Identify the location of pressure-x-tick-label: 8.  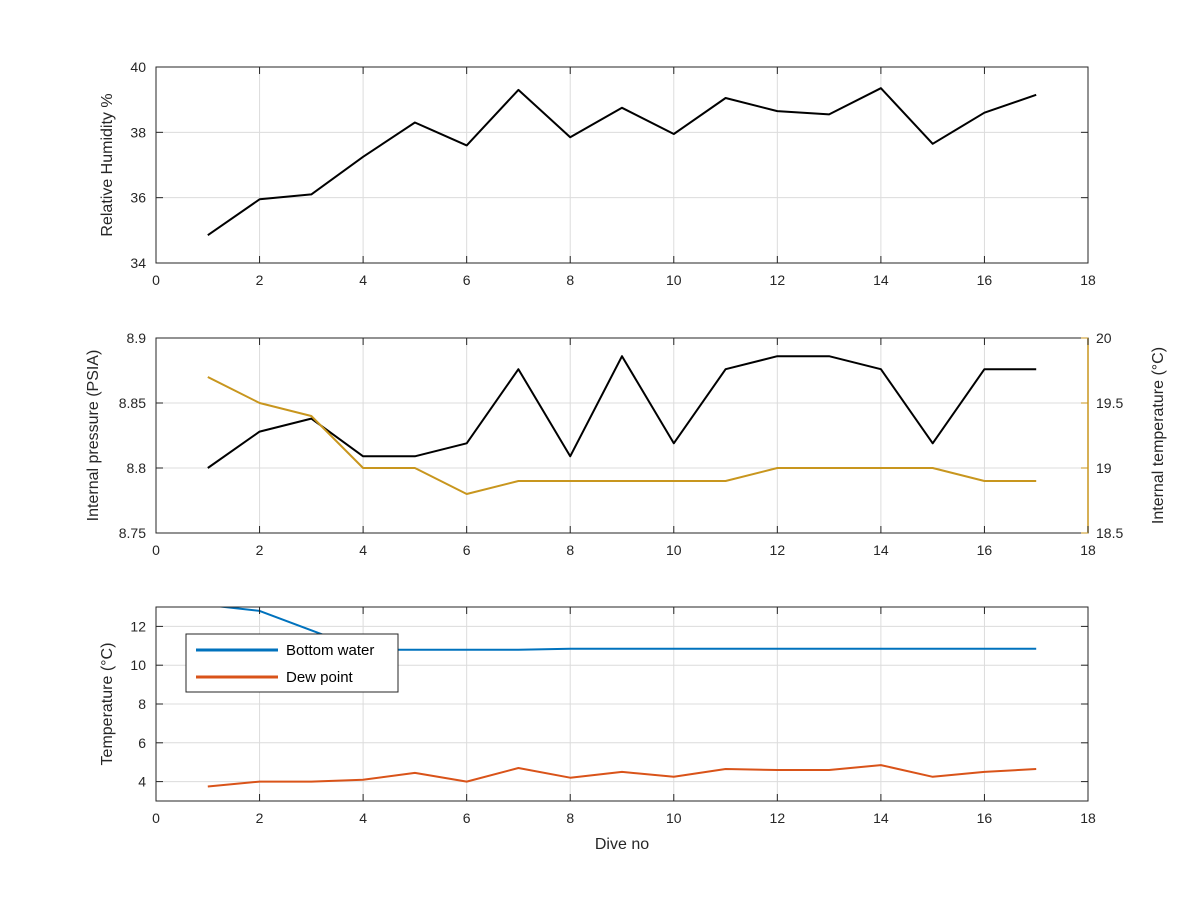
(570, 550).